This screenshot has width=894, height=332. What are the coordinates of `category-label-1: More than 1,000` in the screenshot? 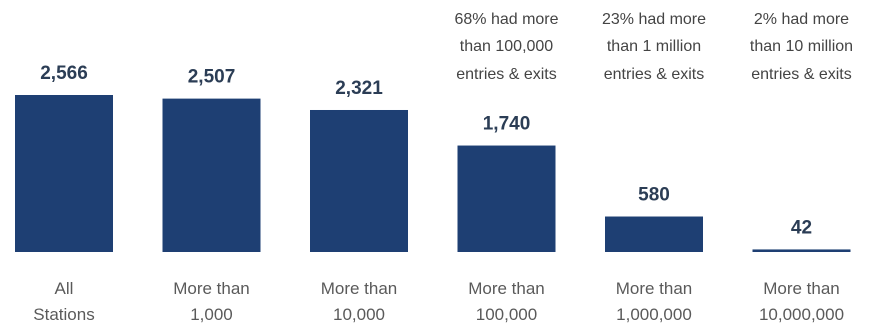 It's located at (211, 301).